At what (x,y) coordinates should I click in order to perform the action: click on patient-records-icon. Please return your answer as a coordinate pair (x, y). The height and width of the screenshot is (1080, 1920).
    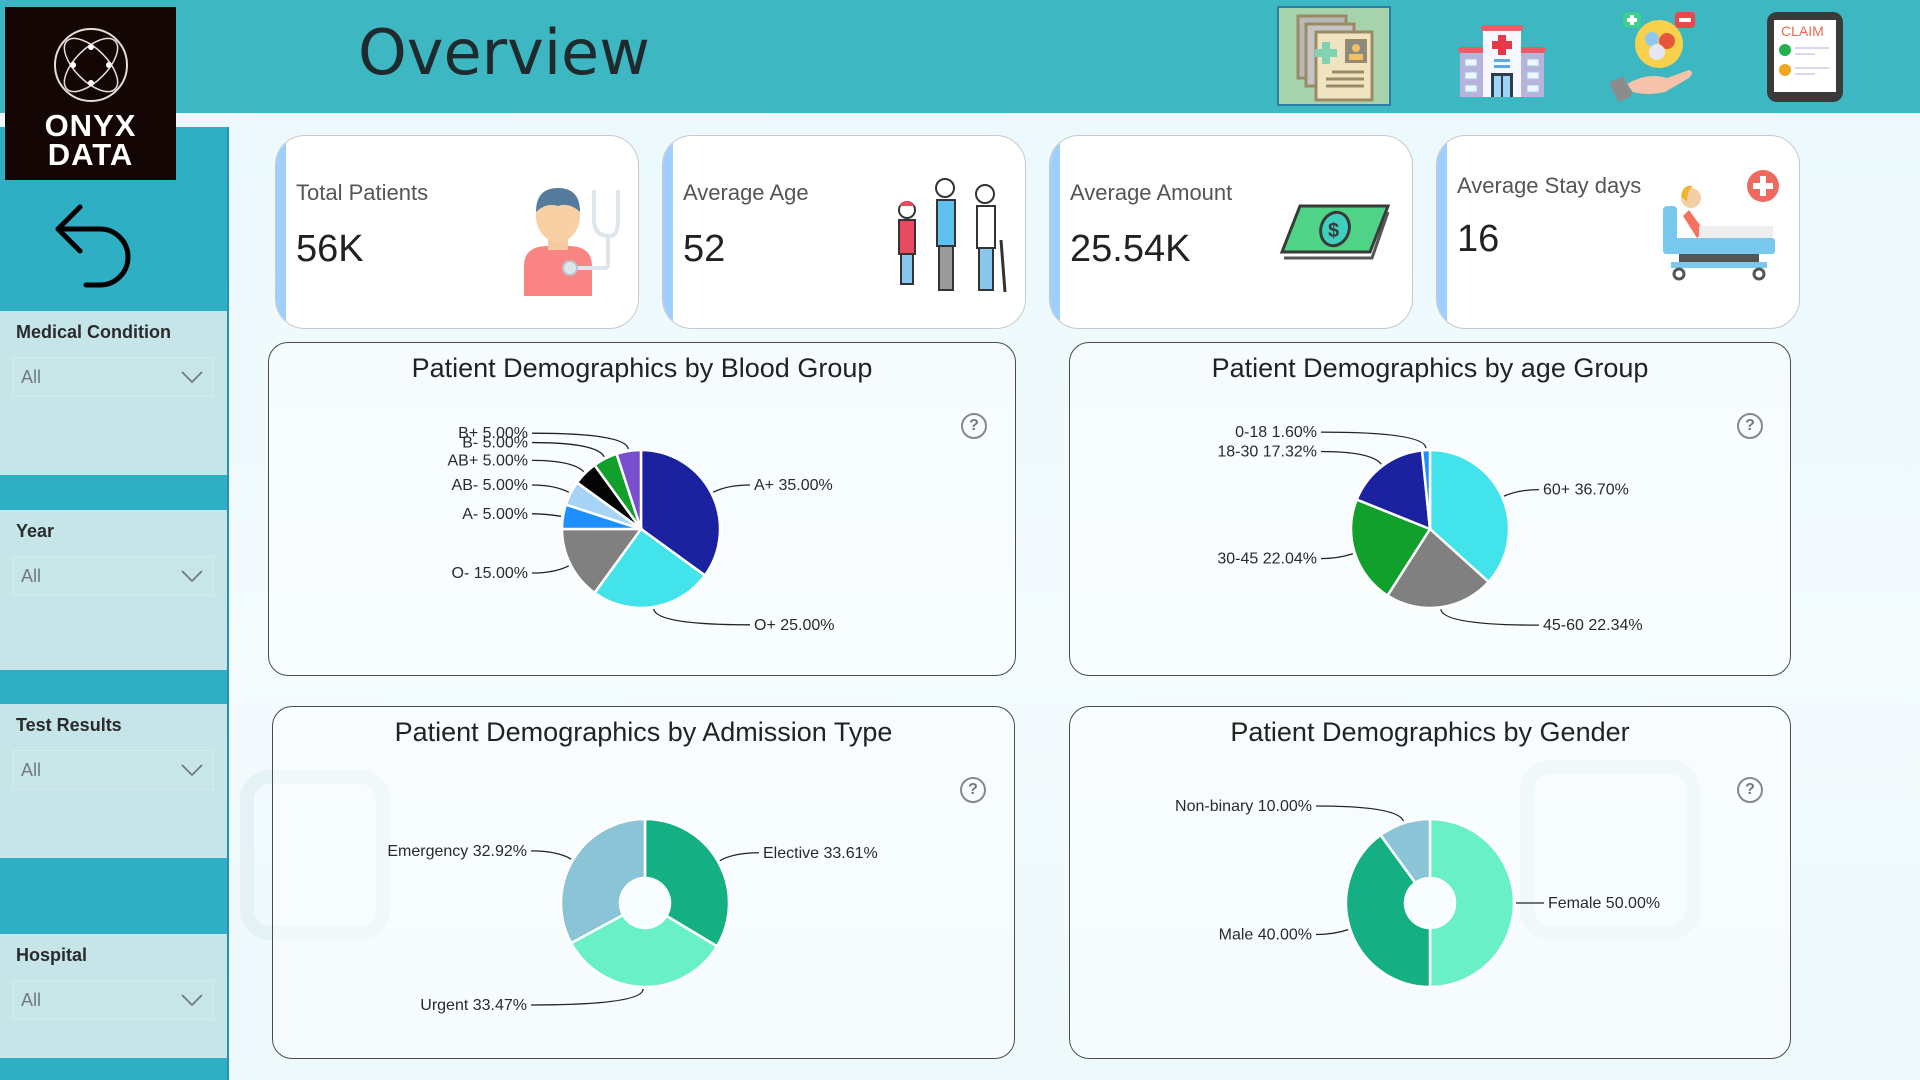
    Looking at the image, I should click on (1335, 58).